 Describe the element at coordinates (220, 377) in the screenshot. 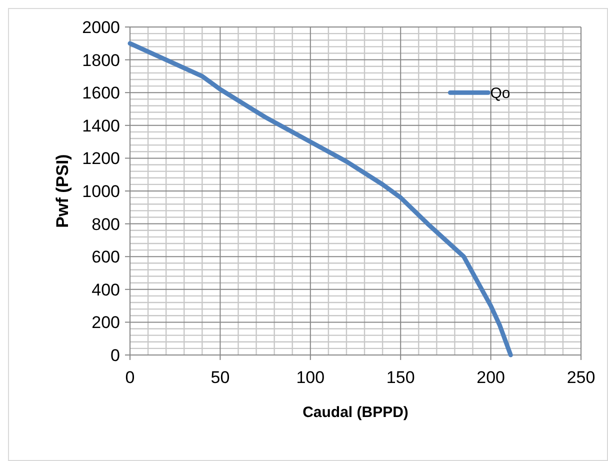

I see `x-tick-label: 50` at that location.